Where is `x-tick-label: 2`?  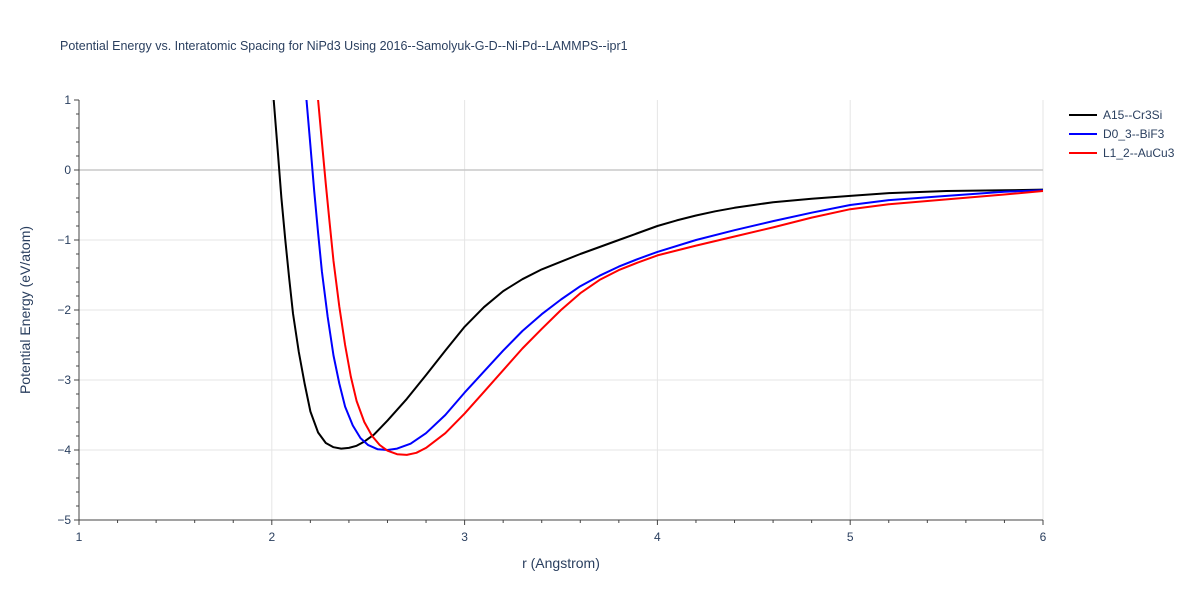
x-tick-label: 2 is located at coordinates (271, 537).